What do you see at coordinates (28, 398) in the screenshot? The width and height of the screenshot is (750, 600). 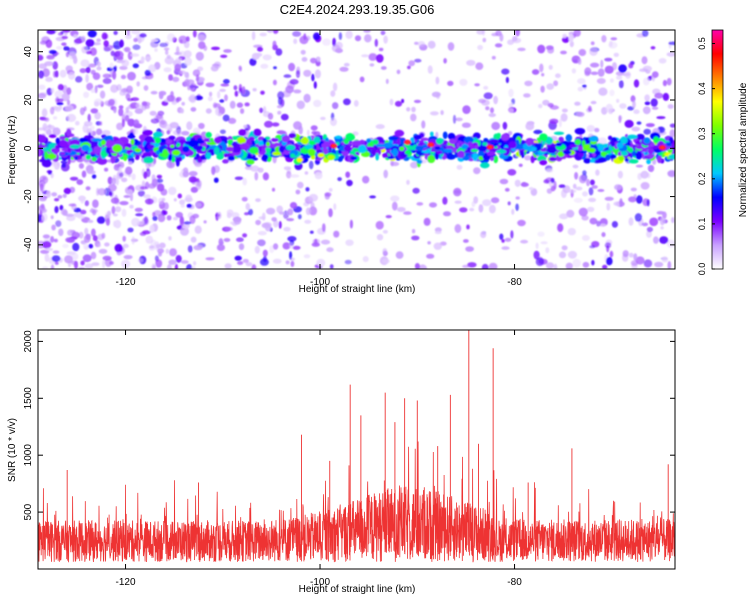 I see `snr-y-tick-label: 1500` at bounding box center [28, 398].